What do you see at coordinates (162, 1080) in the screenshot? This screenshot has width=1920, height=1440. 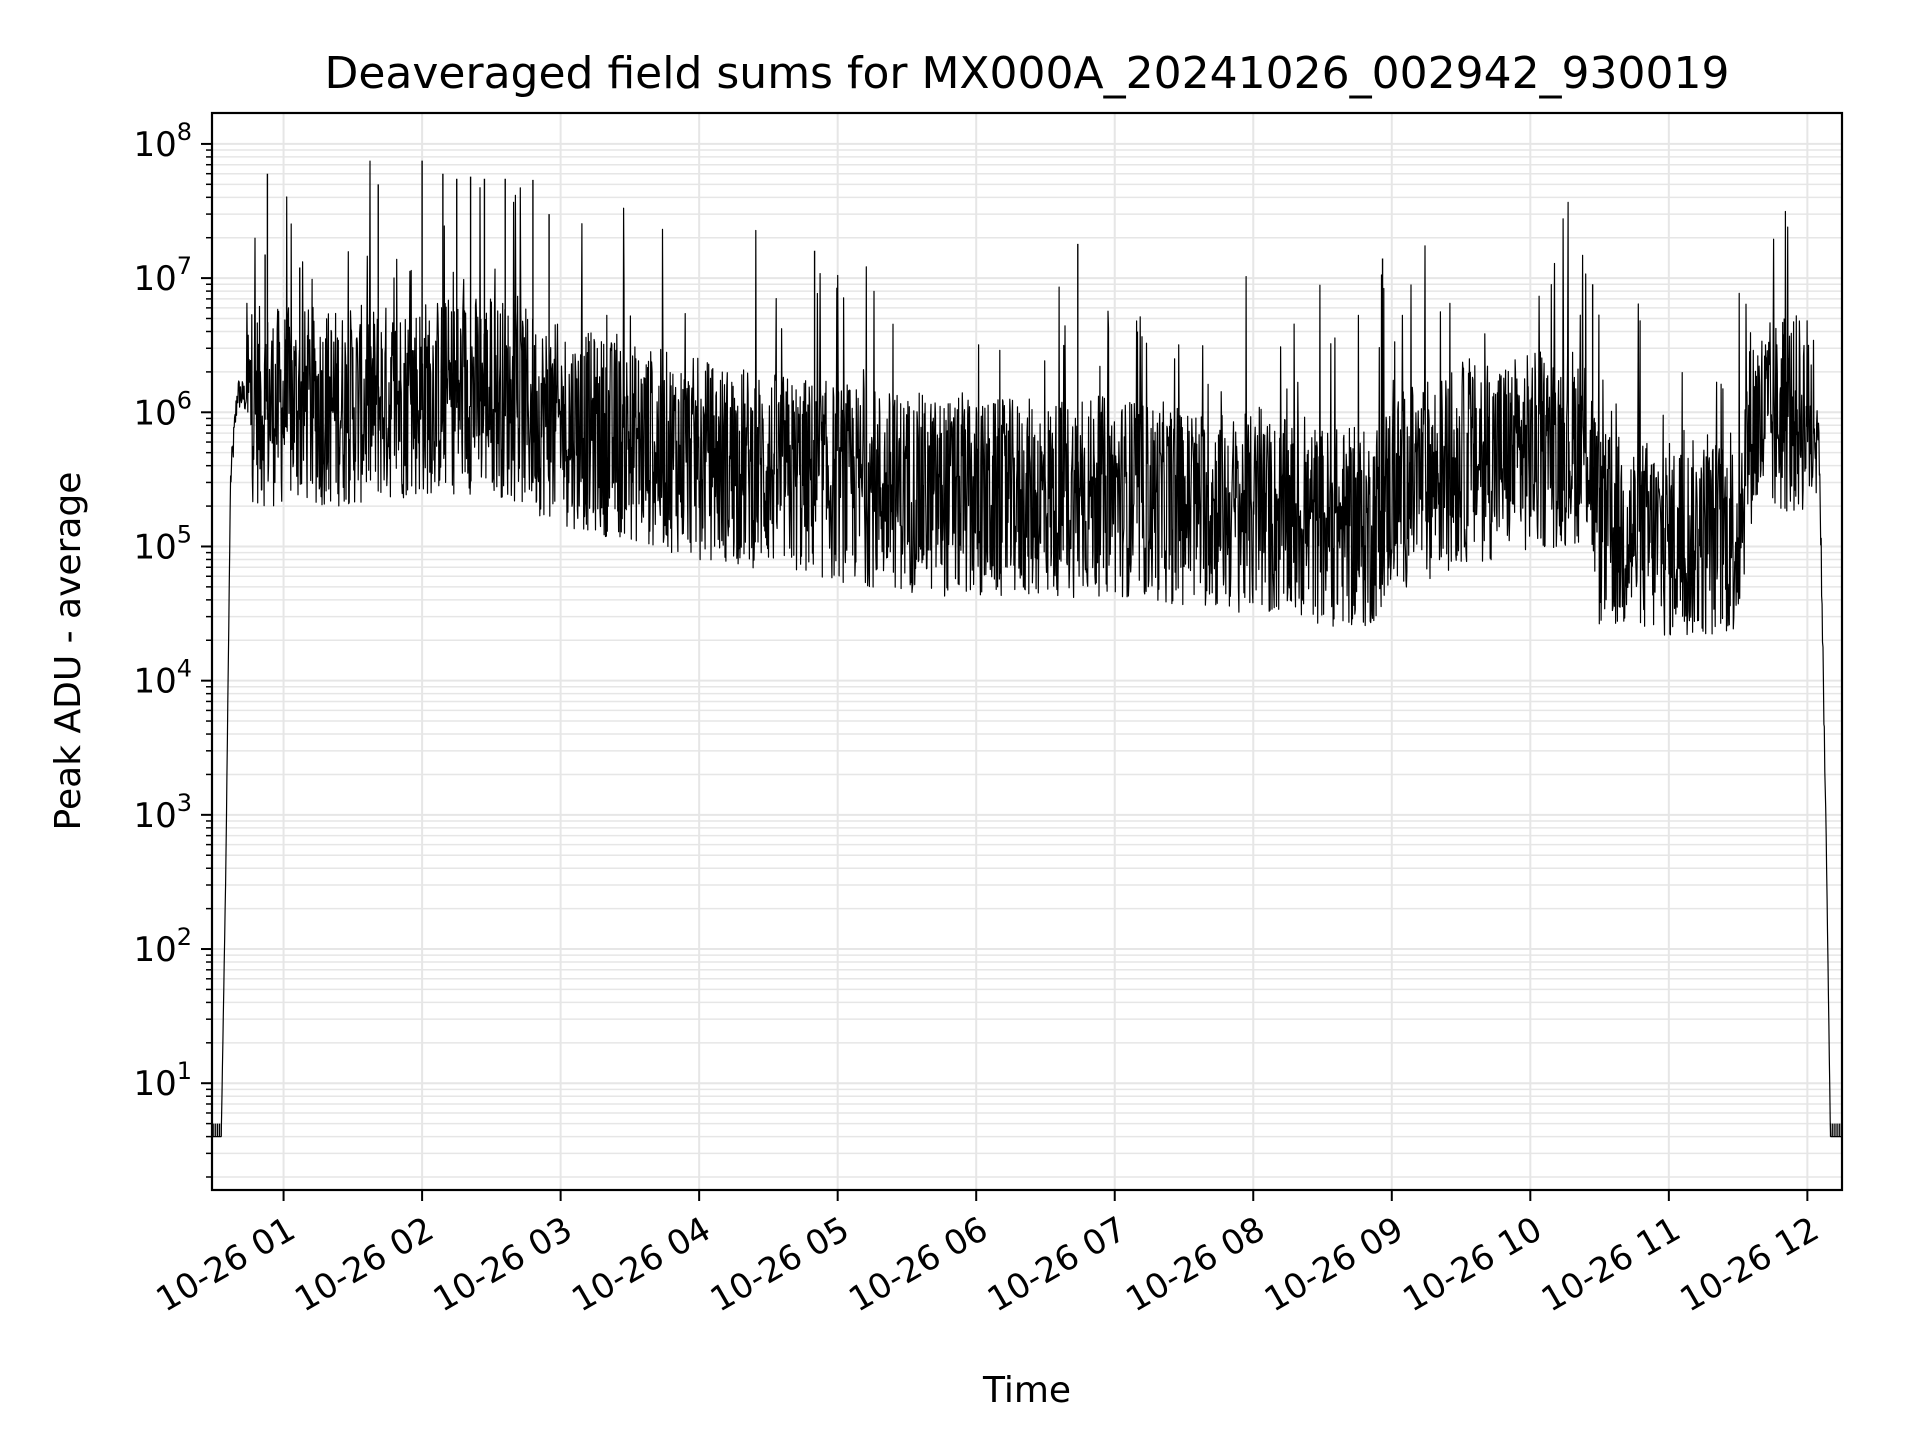 I see `y-tick-label: 10¹` at bounding box center [162, 1080].